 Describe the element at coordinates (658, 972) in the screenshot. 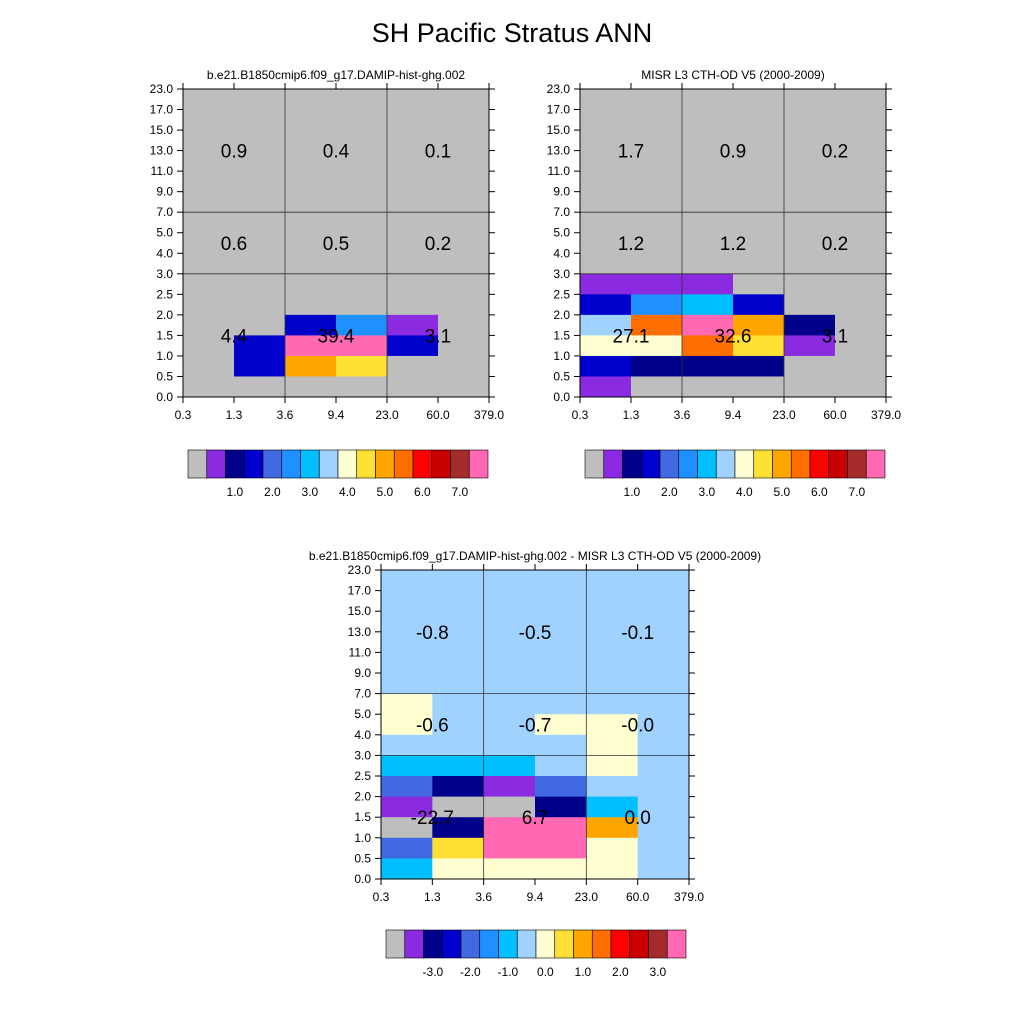

I see `colorbar-label: 3.0` at that location.